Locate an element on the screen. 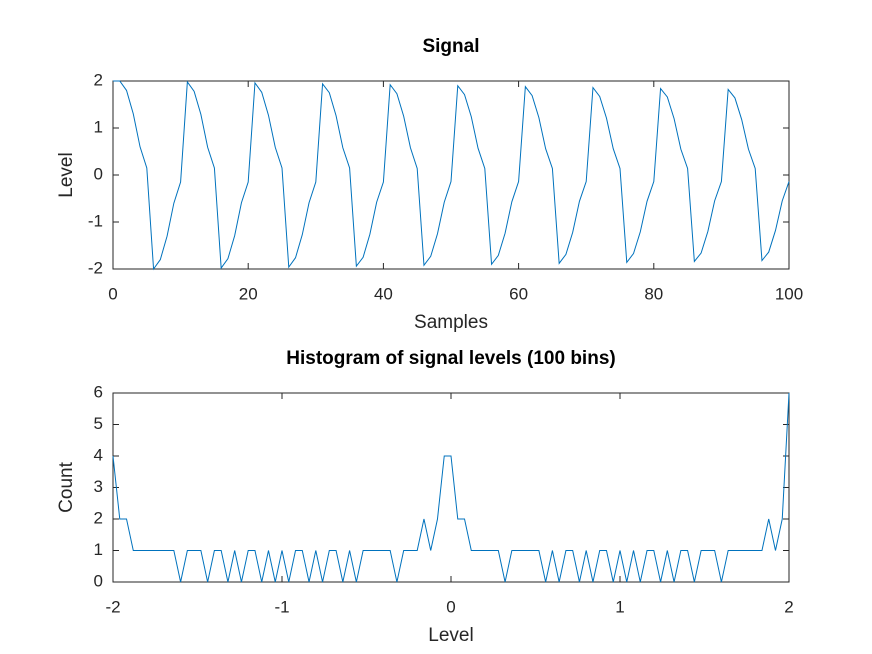  x-axis-label: Samples is located at coordinates (451, 322).